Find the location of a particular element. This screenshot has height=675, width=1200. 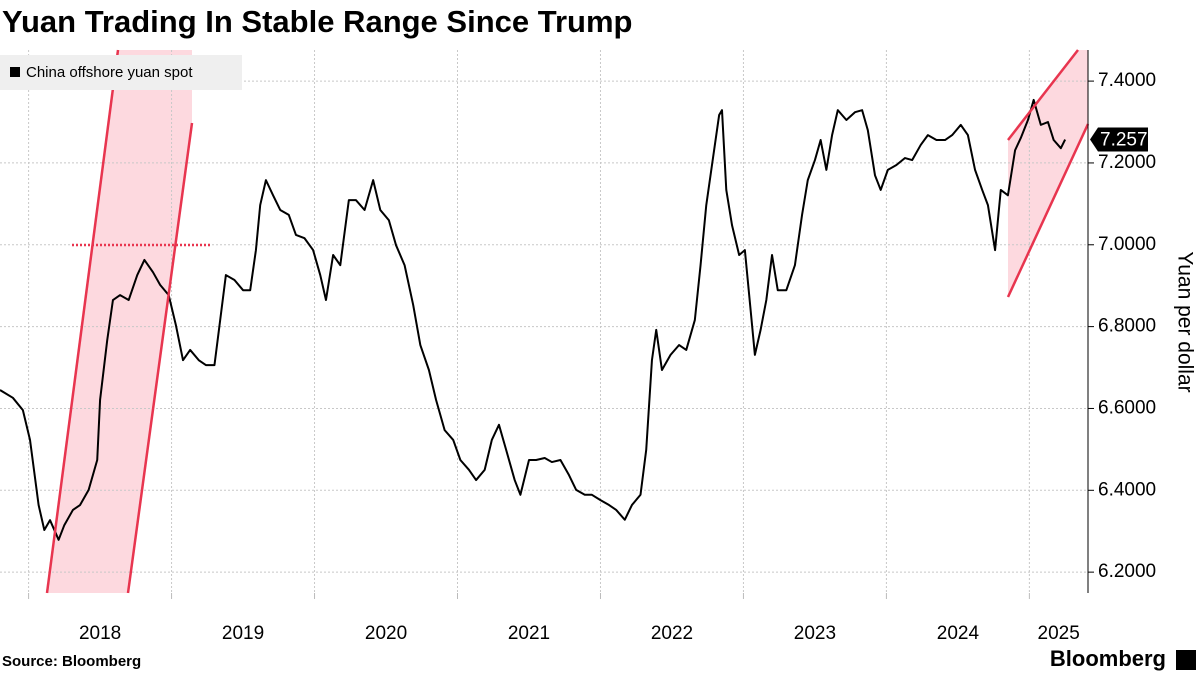

y-tick-label: 7.0000 is located at coordinates (1127, 244).